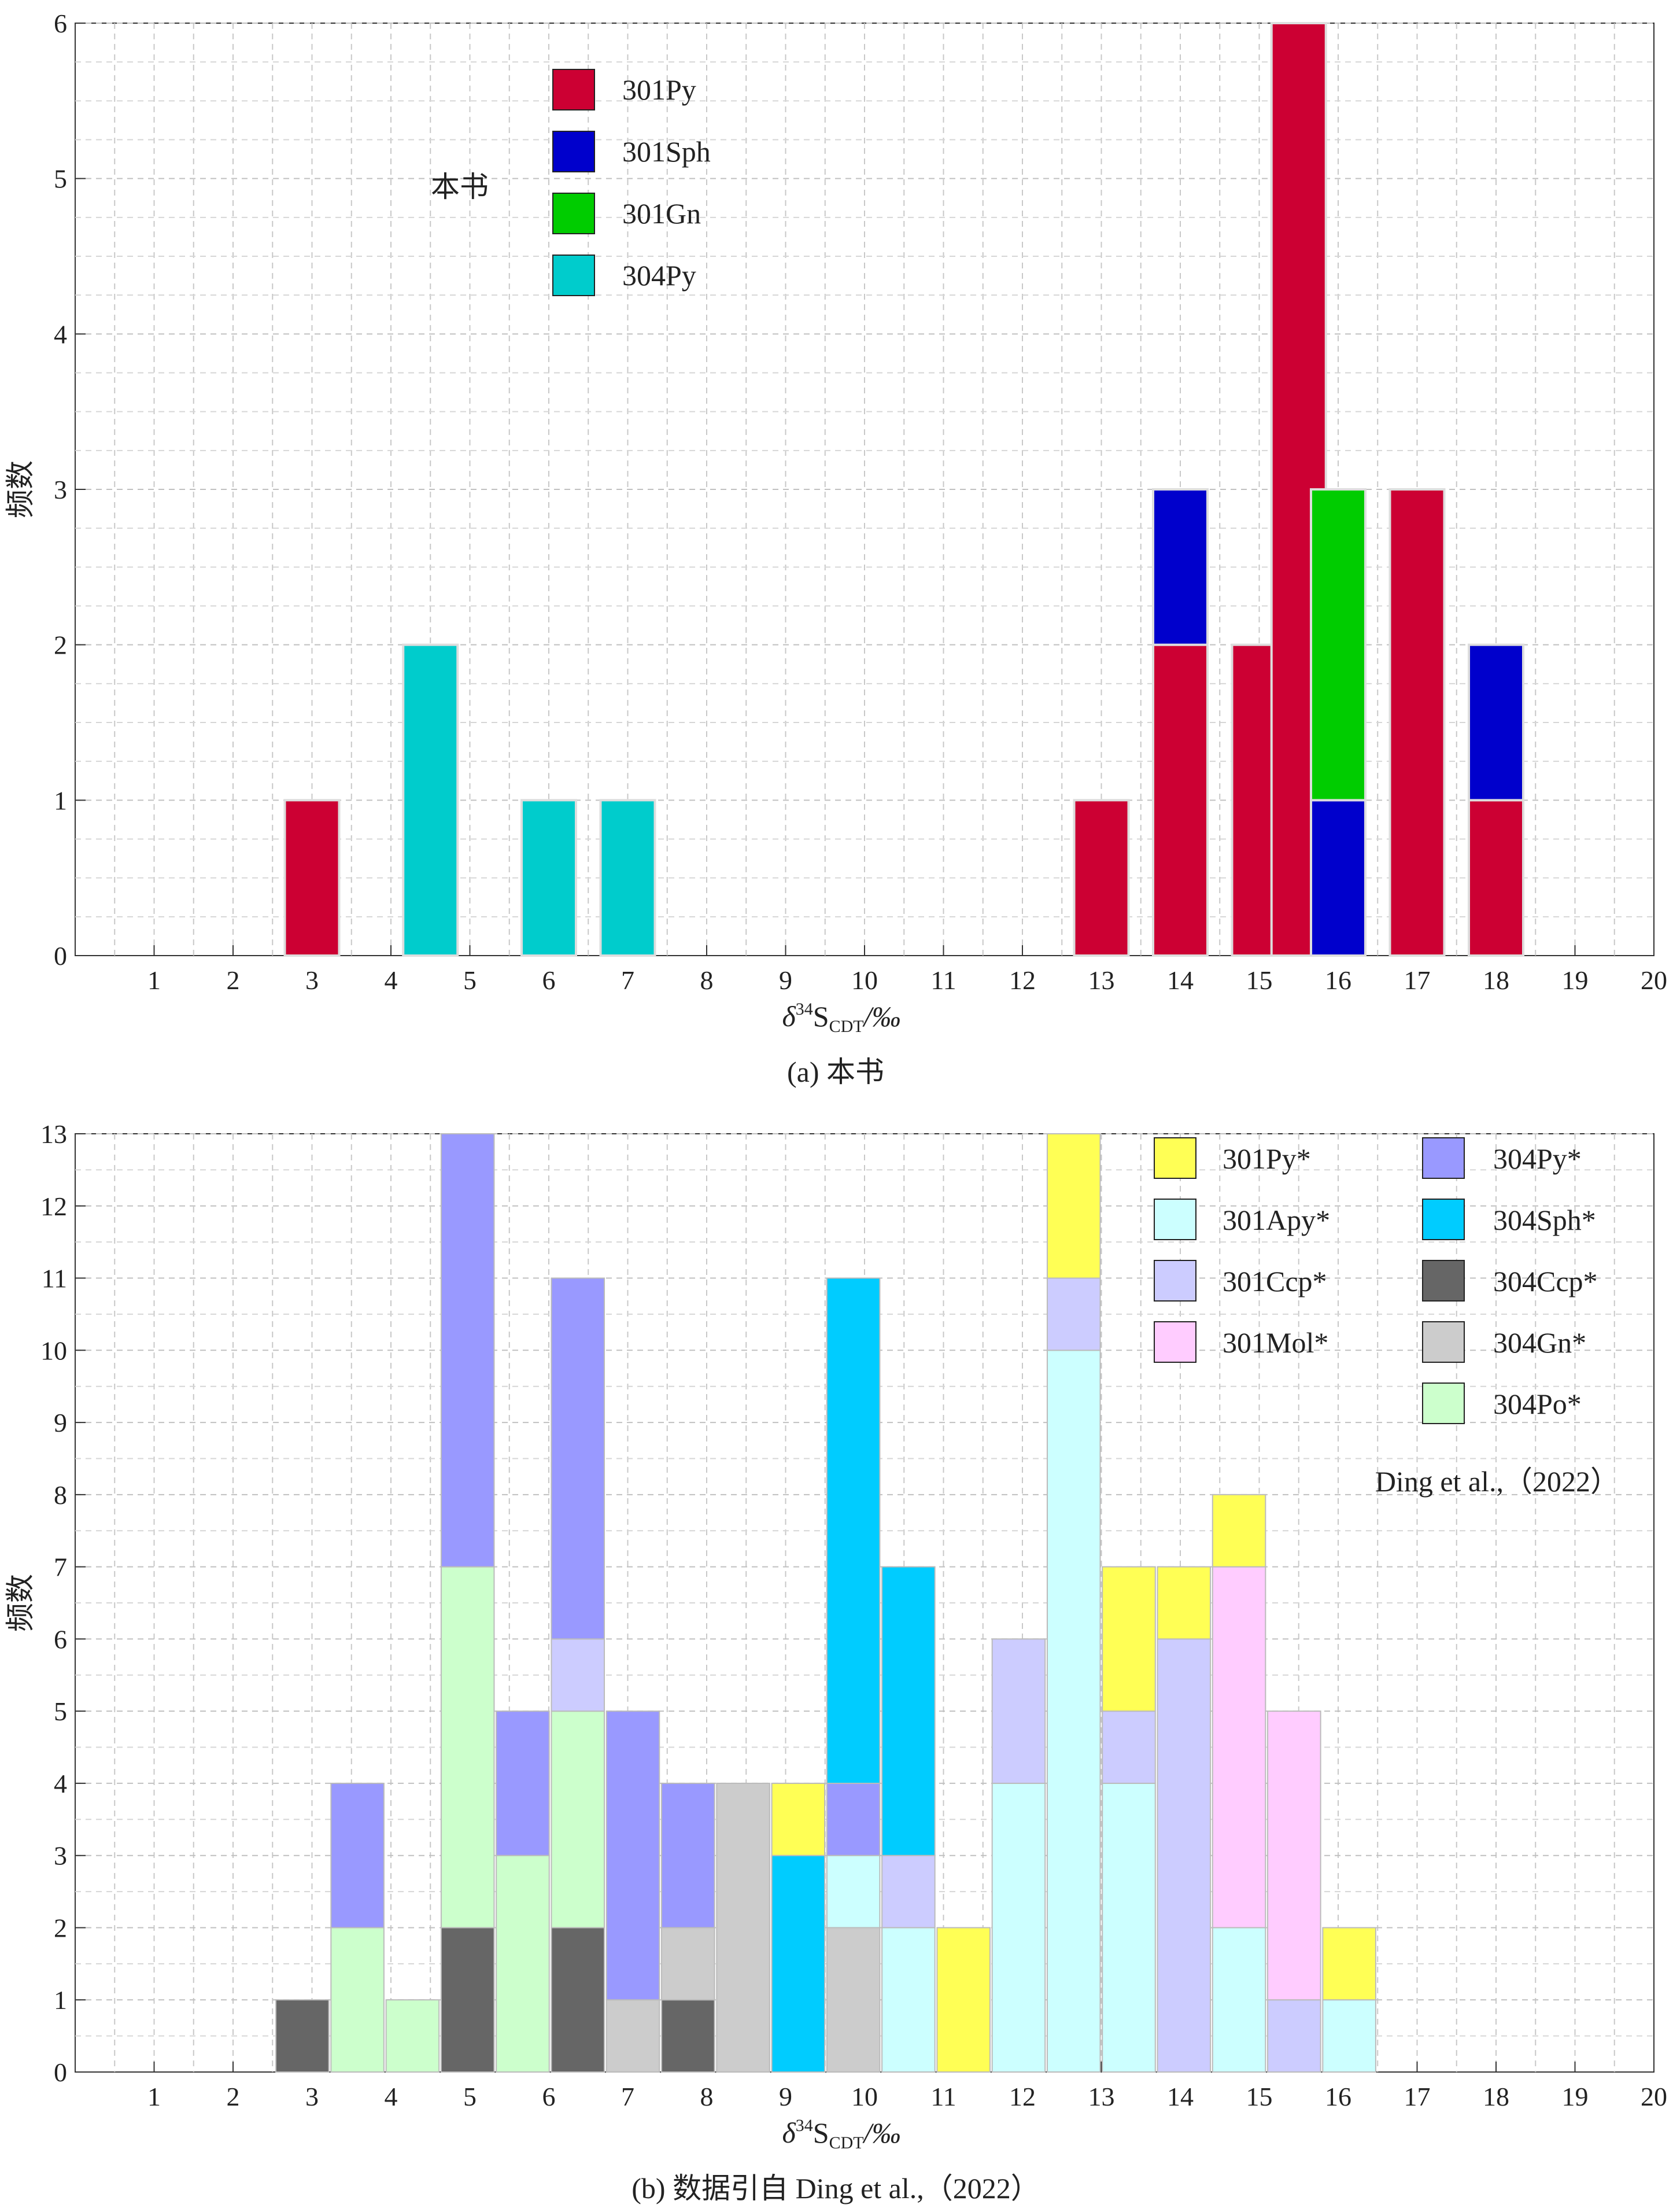 The width and height of the screenshot is (1673, 2212). What do you see at coordinates (1276, 1342) in the screenshot?
I see `legend-label-301mol: 301Mol*` at bounding box center [1276, 1342].